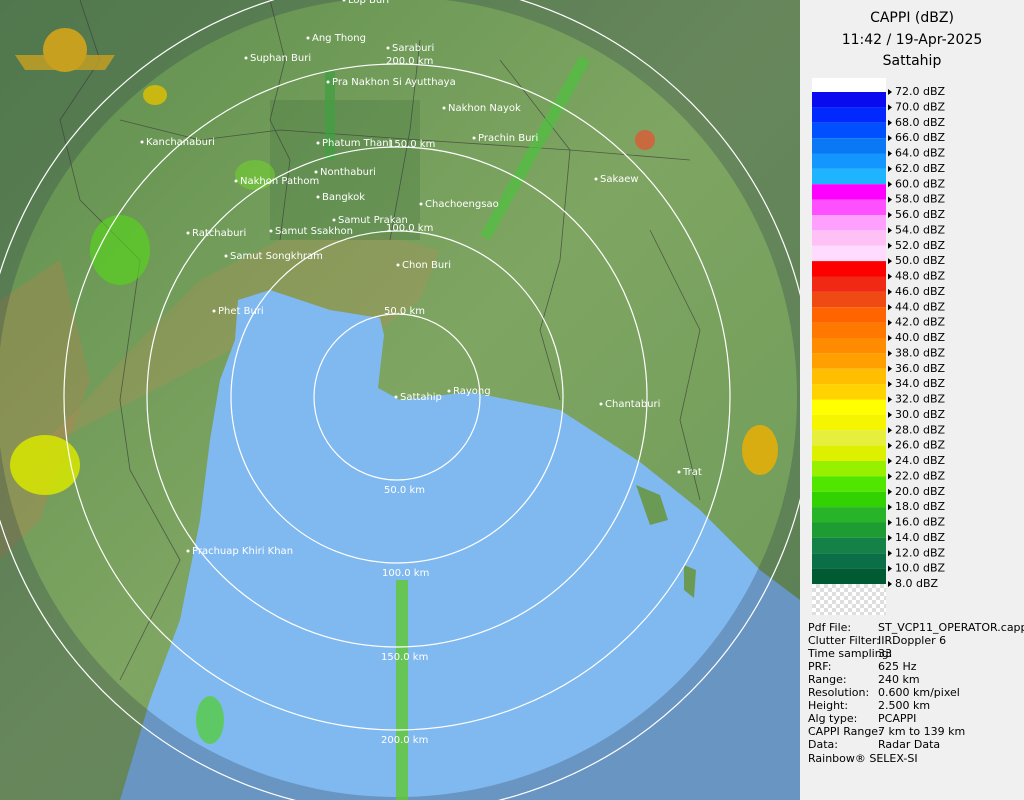 This screenshot has height=800, width=1024. I want to click on place-label: Phet Buri, so click(241, 311).